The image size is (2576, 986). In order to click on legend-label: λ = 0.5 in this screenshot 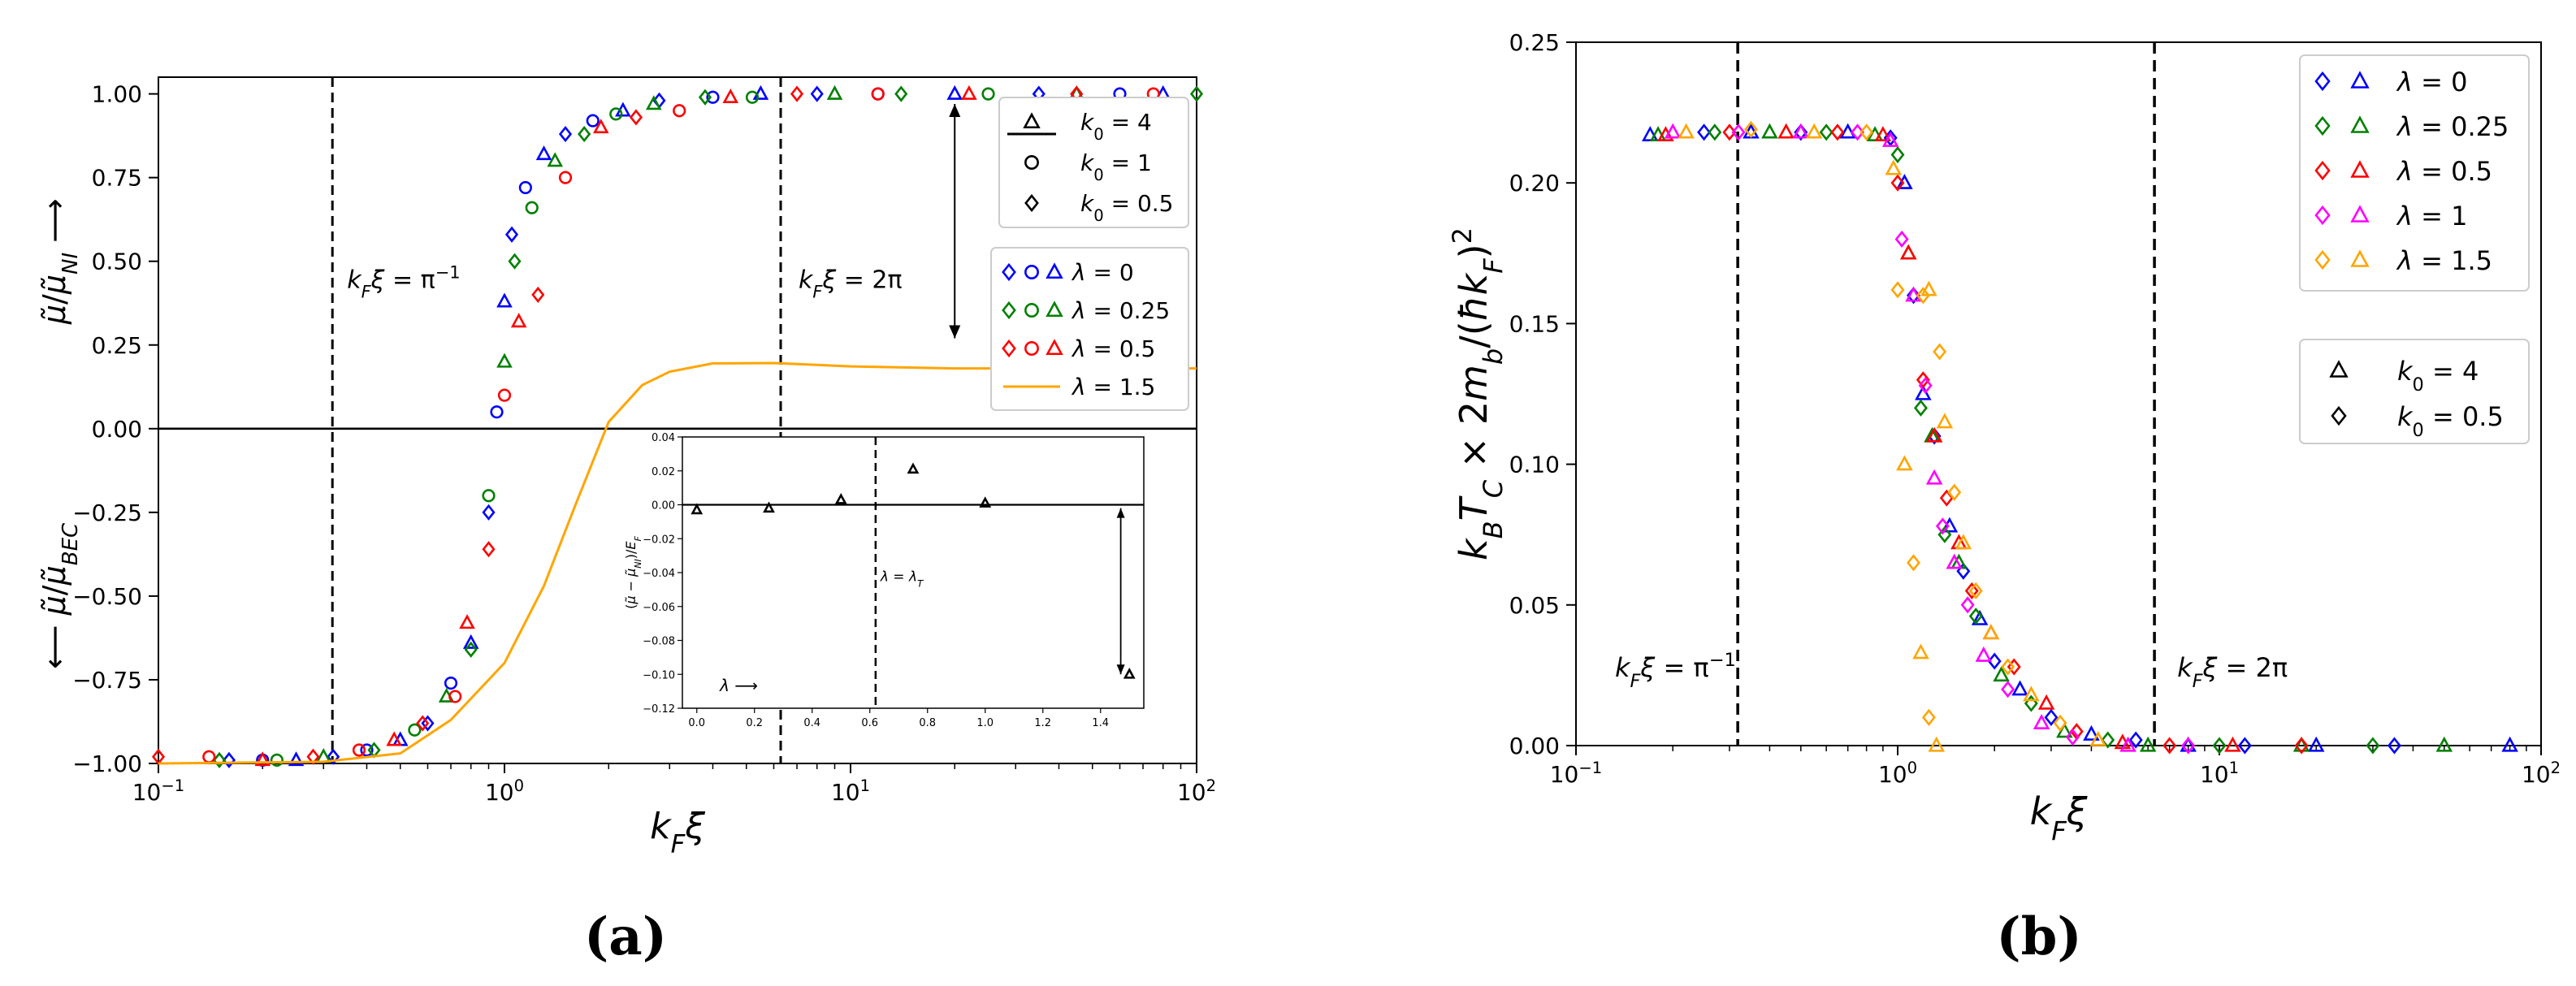, I will do `click(1113, 348)`.